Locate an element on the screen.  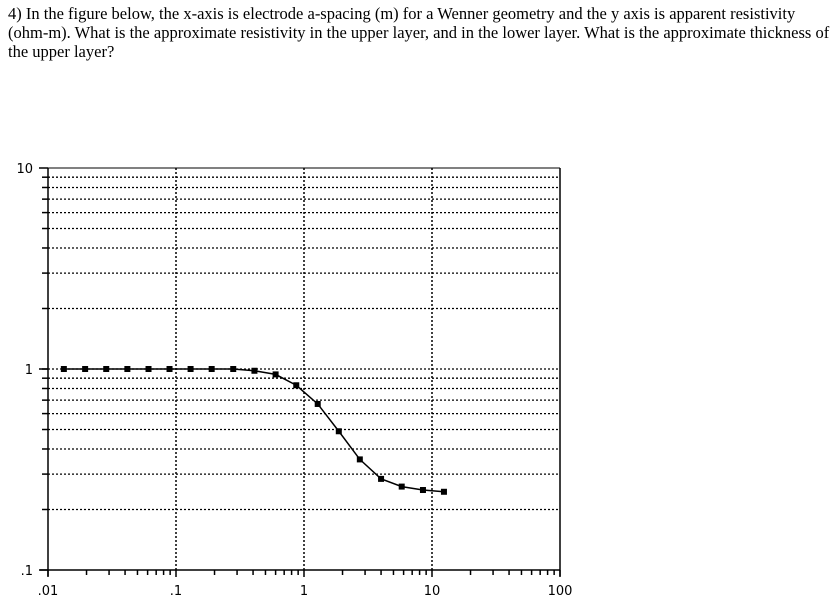
y-tick-label: .1 is located at coordinates (27, 571).